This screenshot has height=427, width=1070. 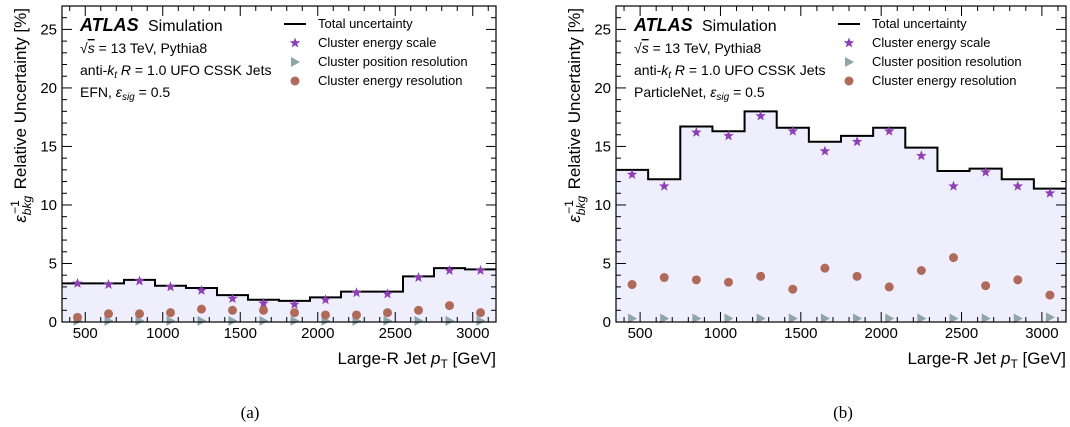 I want to click on total-uncertainty-line, so click(x=279, y=284).